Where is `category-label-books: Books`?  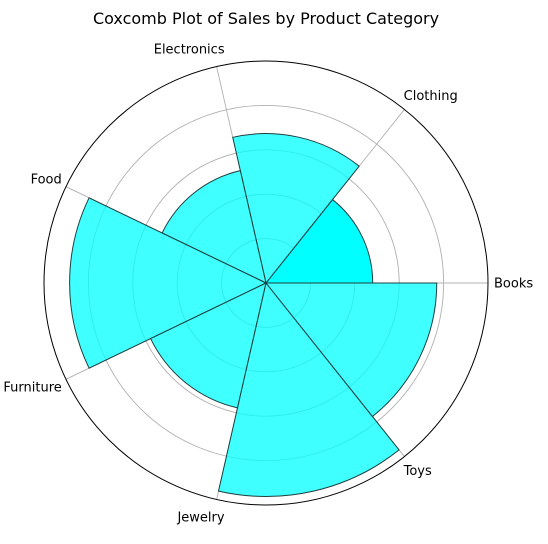
category-label-books: Books is located at coordinates (513, 284).